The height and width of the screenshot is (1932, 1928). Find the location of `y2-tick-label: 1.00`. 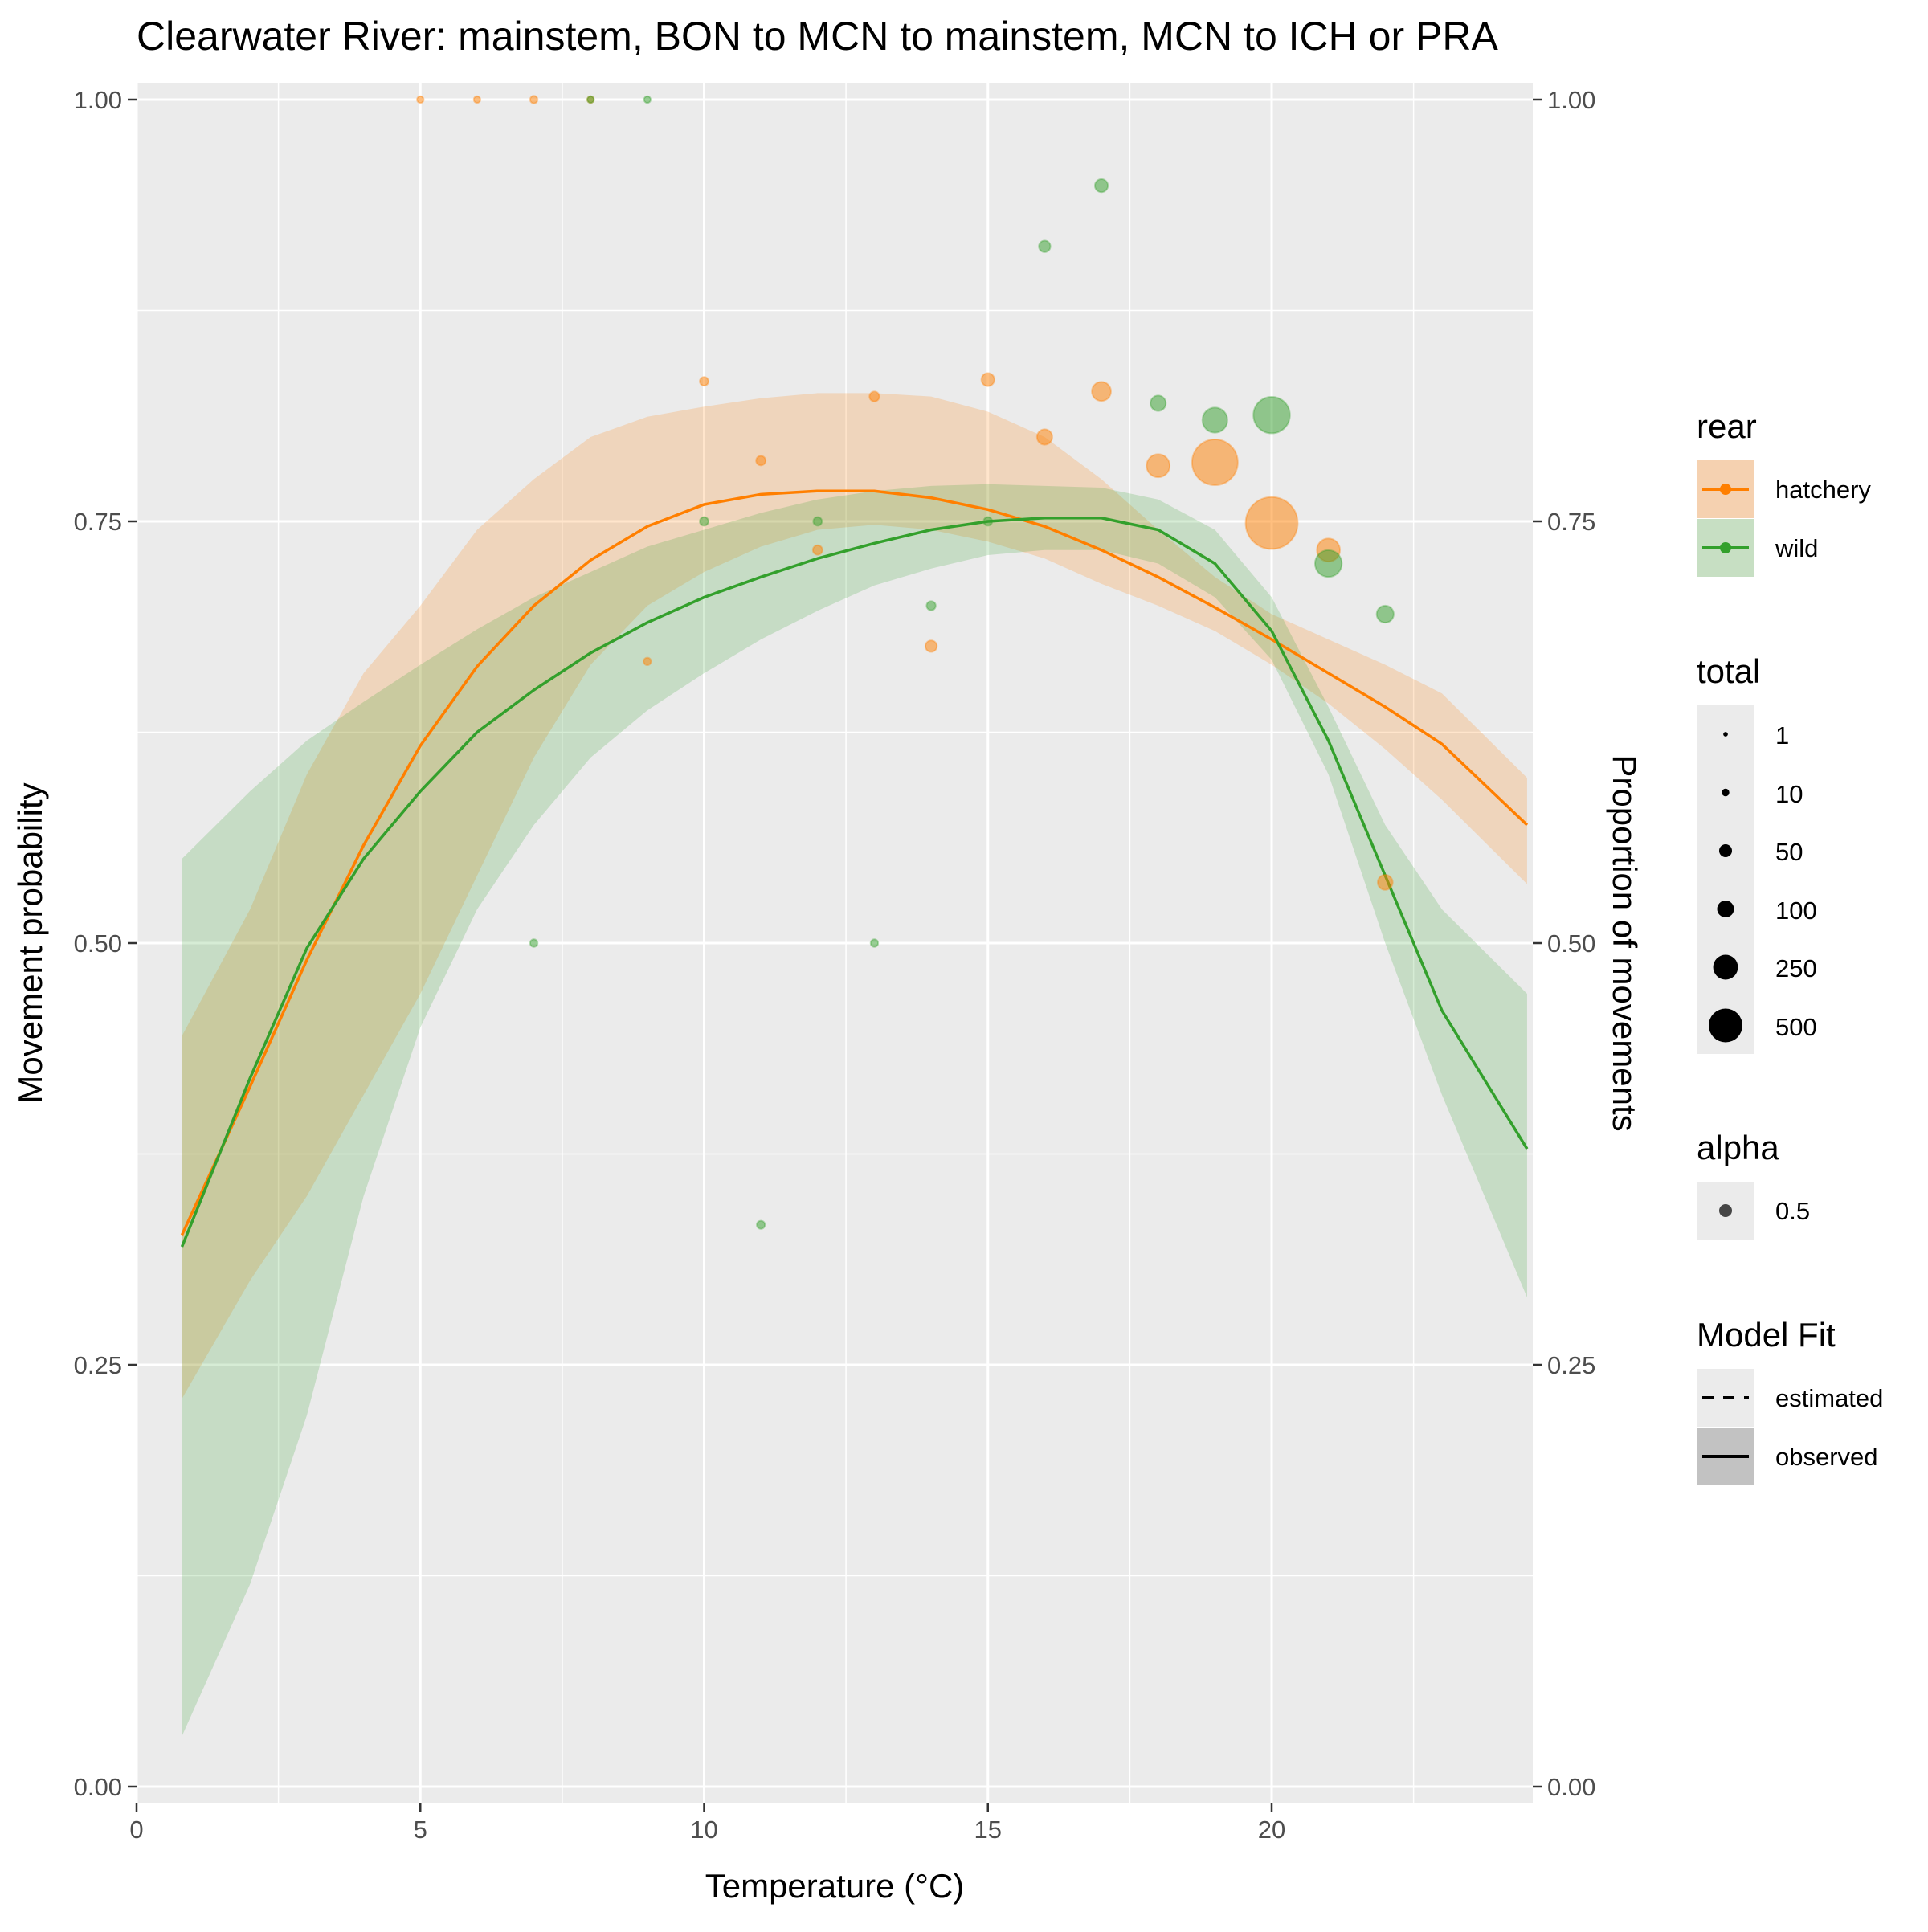

y2-tick-label: 1.00 is located at coordinates (1571, 100).